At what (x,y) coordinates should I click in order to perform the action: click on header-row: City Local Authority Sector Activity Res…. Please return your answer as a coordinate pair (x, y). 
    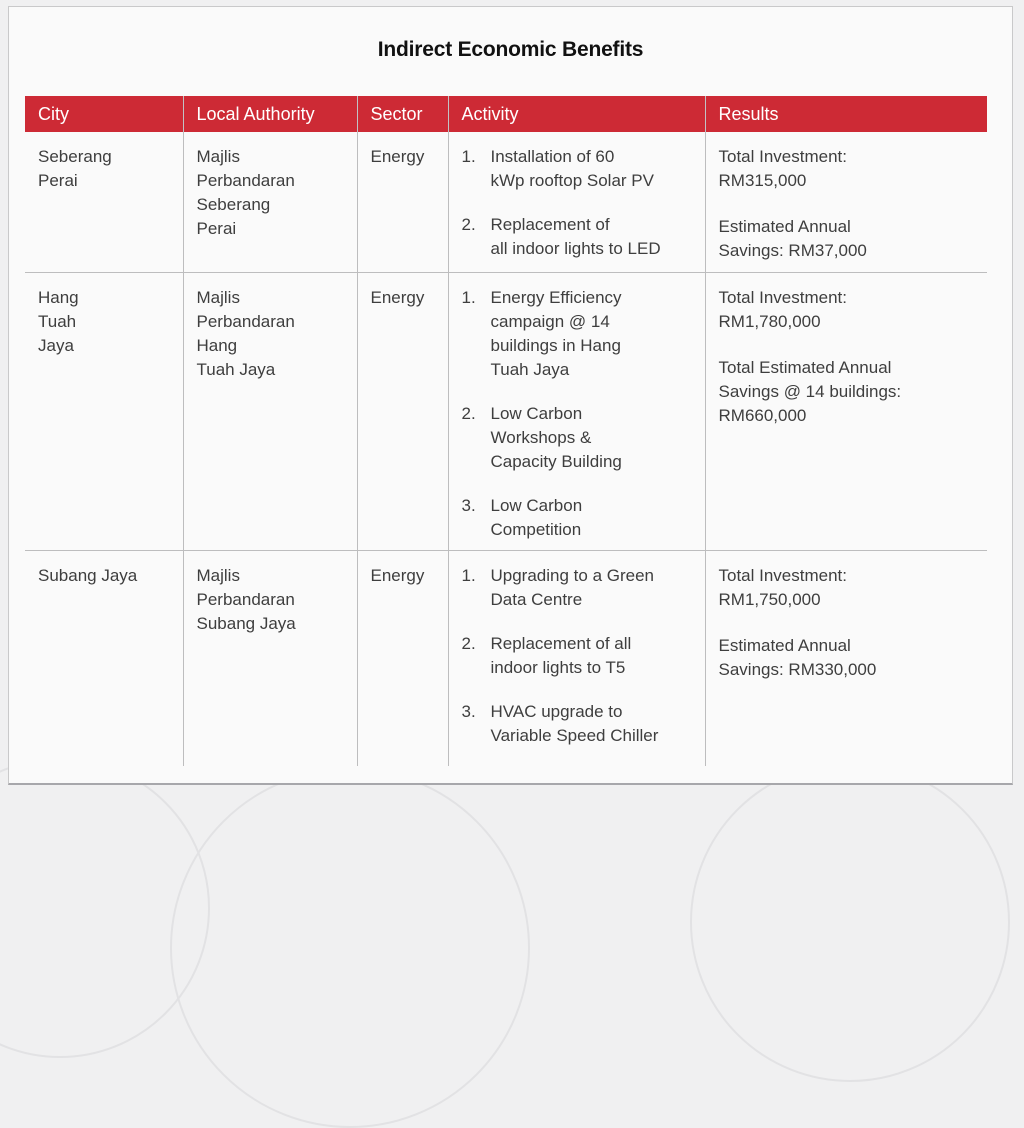
    Looking at the image, I should click on (506, 114).